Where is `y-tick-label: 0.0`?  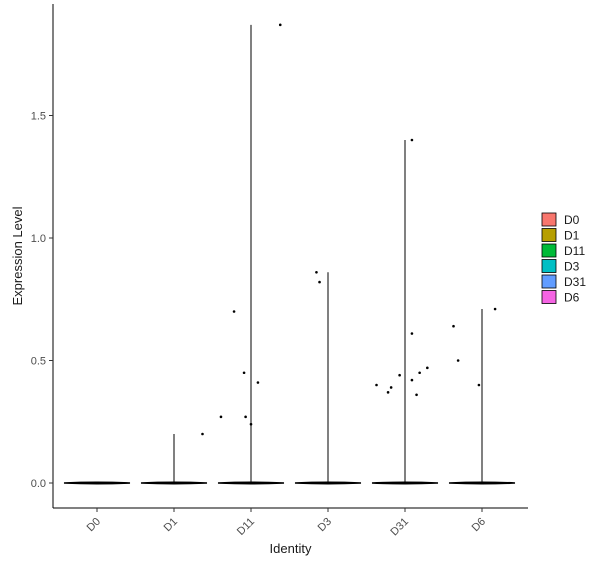
y-tick-label: 0.0 is located at coordinates (38, 484).